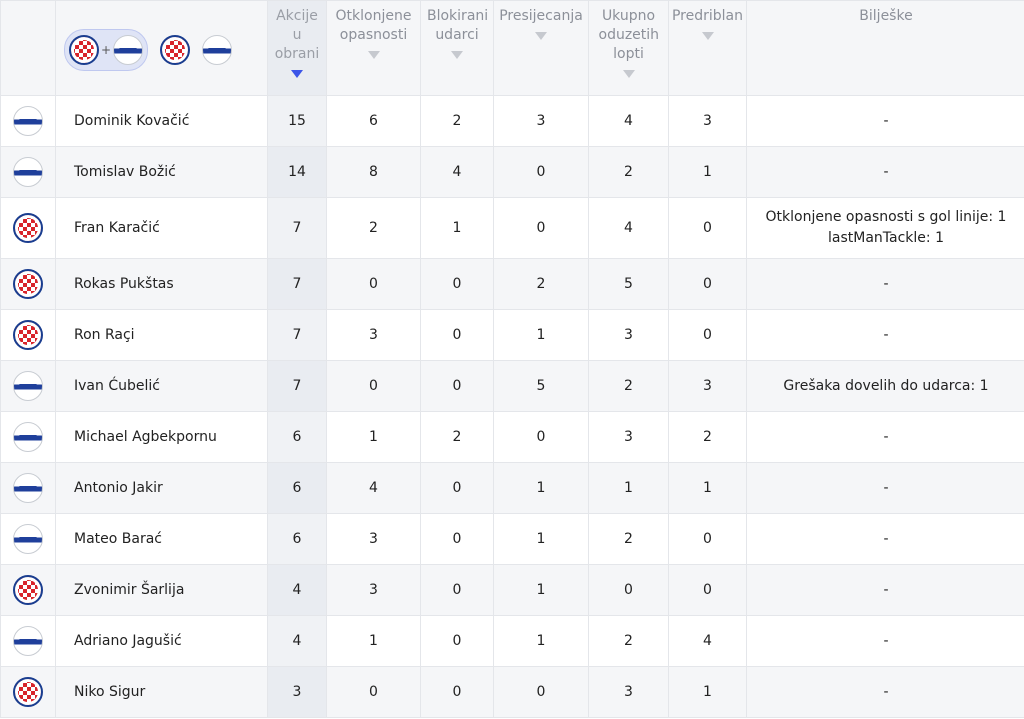 The height and width of the screenshot is (719, 1024). What do you see at coordinates (217, 50) in the screenshot?
I see `team-filter-slaven` at bounding box center [217, 50].